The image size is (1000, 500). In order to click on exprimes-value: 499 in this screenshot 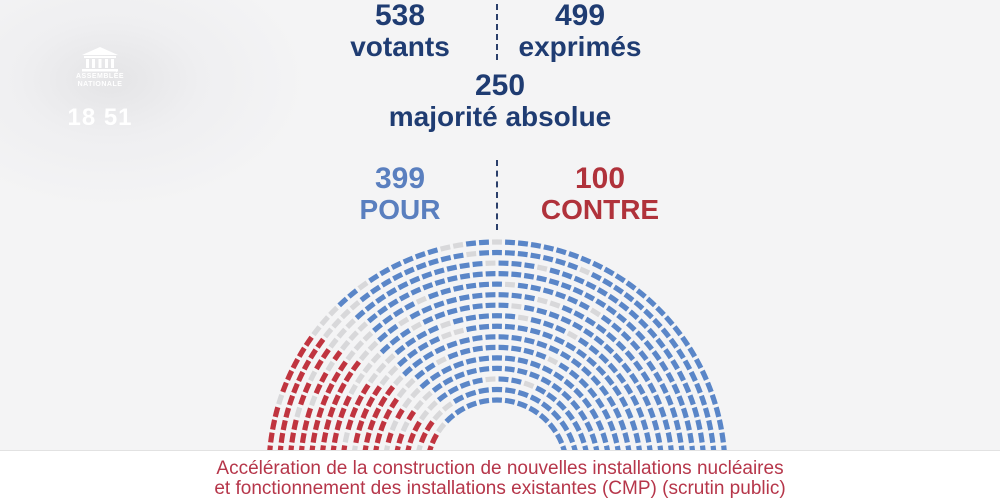, I will do `click(580, 16)`.